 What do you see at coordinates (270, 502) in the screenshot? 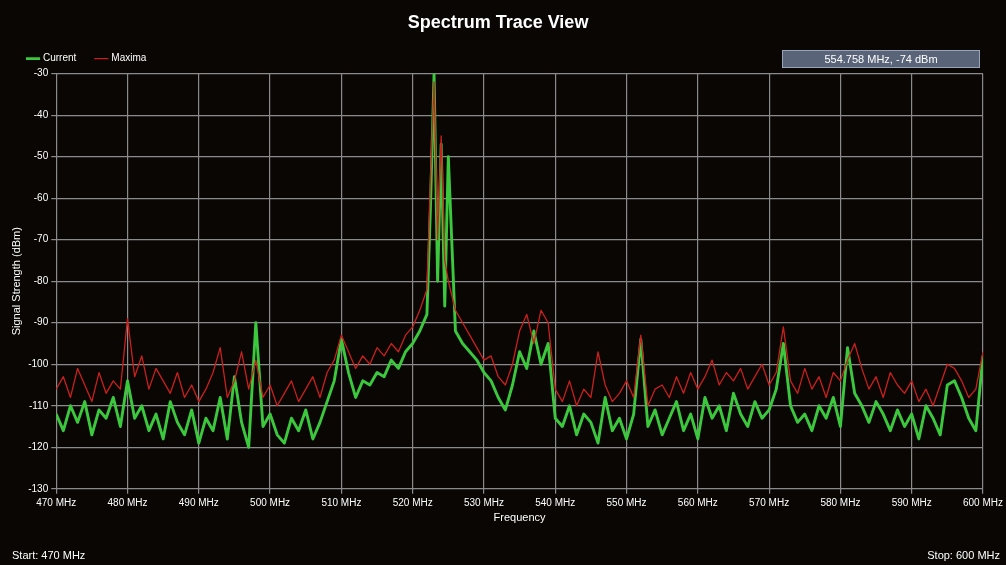
I see `x-tick-label: 500 MHz` at bounding box center [270, 502].